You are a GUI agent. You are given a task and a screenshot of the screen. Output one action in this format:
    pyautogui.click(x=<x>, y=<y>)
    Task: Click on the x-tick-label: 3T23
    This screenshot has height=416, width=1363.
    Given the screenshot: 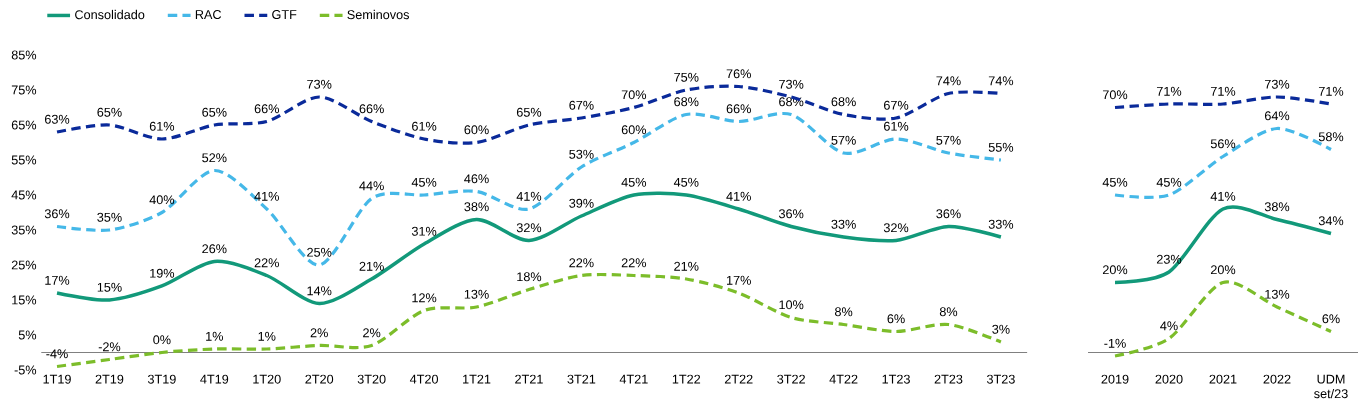 What is the action you would take?
    pyautogui.click(x=1000, y=379)
    